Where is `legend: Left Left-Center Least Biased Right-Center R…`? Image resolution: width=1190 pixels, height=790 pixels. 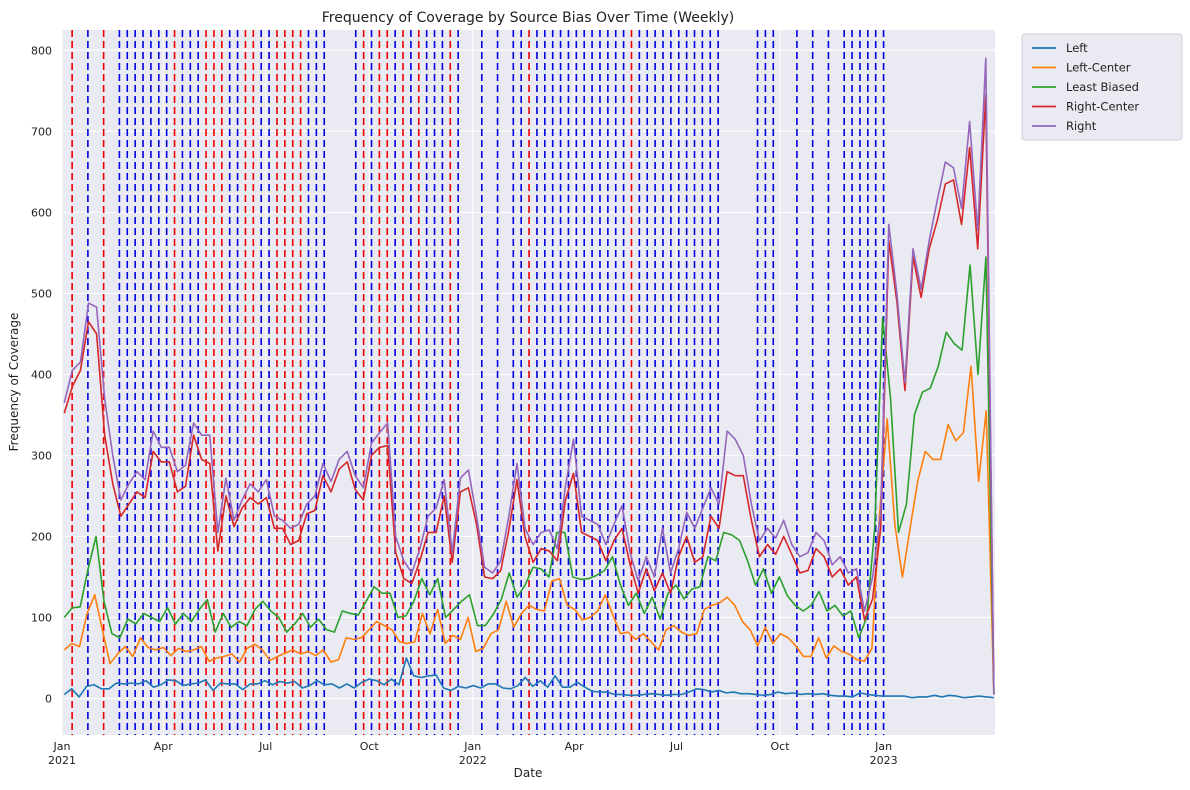 legend: Left Left-Center Least Biased Right-Center R… is located at coordinates (1102, 87).